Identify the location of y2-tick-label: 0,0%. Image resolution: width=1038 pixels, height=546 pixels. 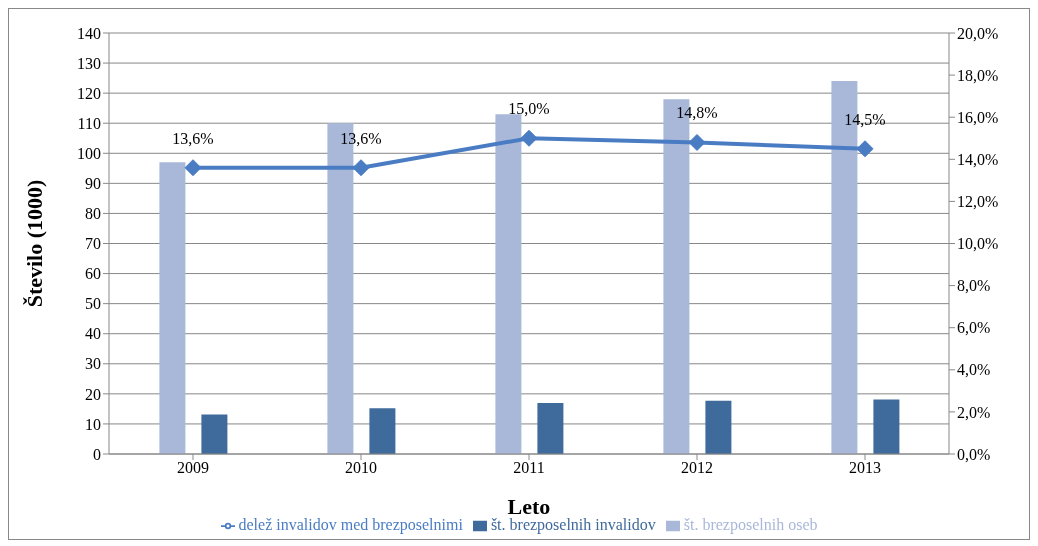
(974, 454).